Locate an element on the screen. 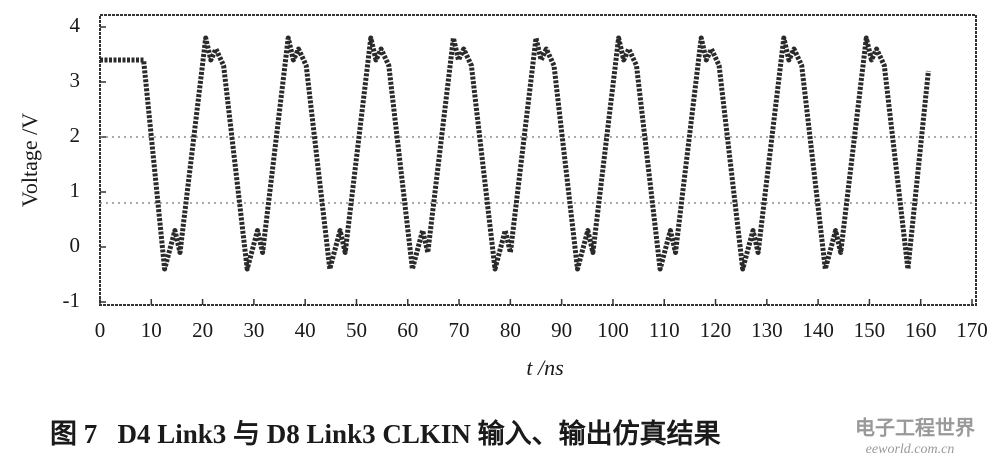 Image resolution: width=1006 pixels, height=469 pixels. y-axis-label: Voltage /V is located at coordinates (29, 160).